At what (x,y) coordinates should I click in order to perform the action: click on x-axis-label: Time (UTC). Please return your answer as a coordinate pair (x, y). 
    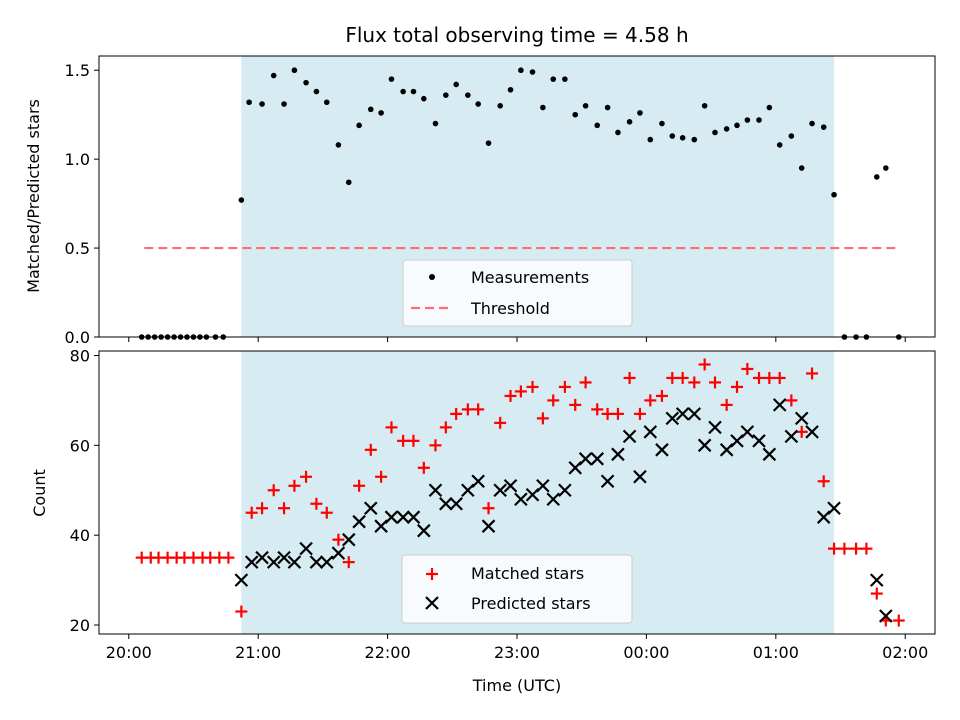
    Looking at the image, I should click on (516, 685).